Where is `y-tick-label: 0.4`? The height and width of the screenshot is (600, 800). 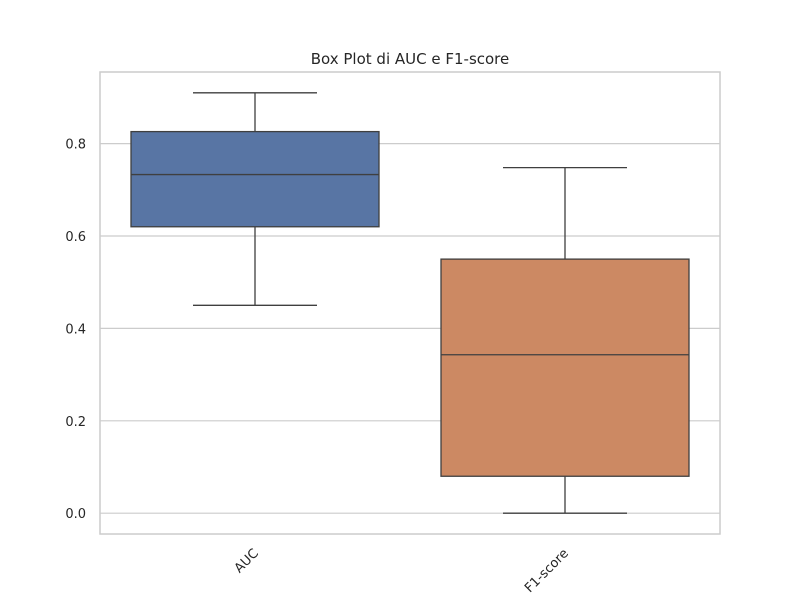 y-tick-label: 0.4 is located at coordinates (75, 329).